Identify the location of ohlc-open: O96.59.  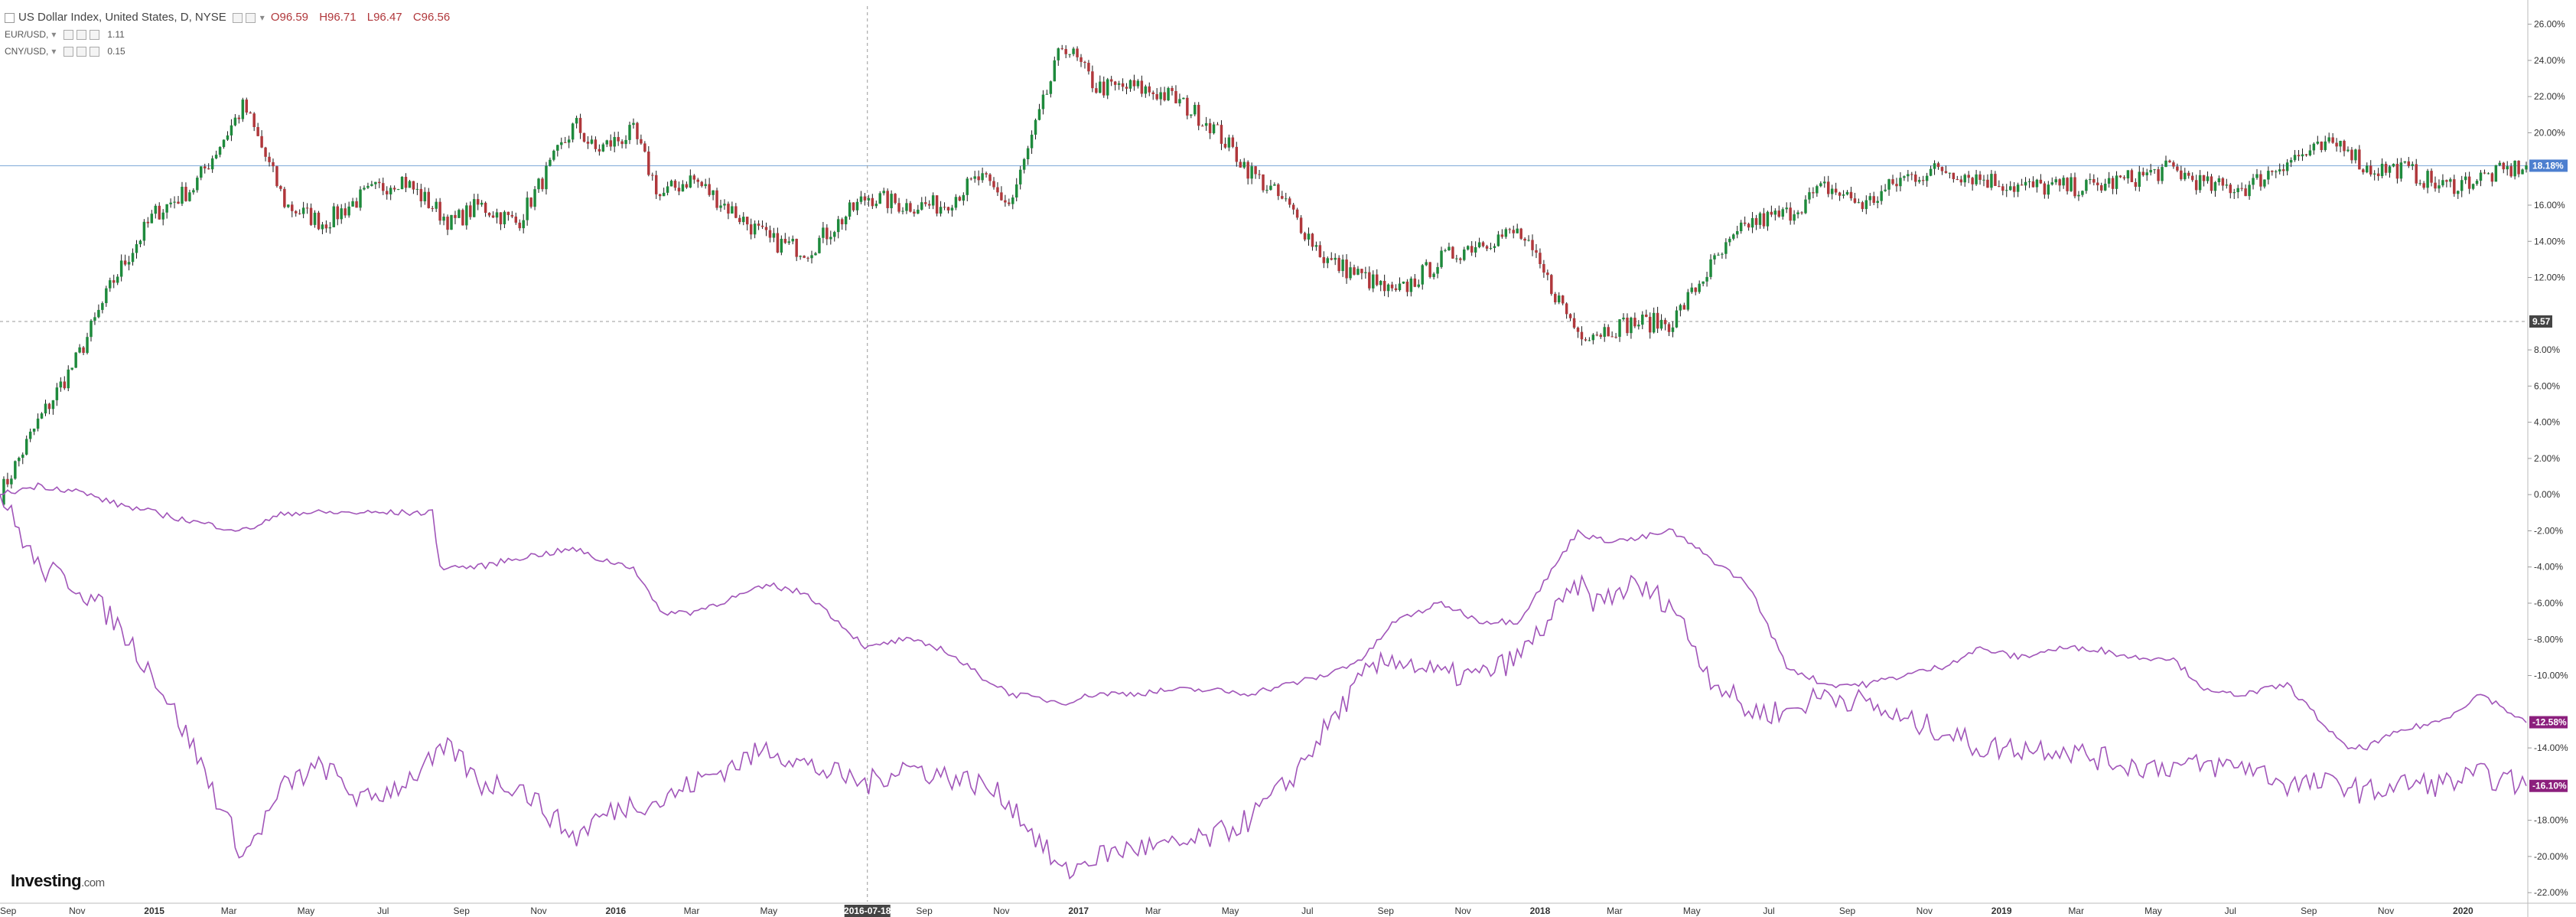
(289, 18).